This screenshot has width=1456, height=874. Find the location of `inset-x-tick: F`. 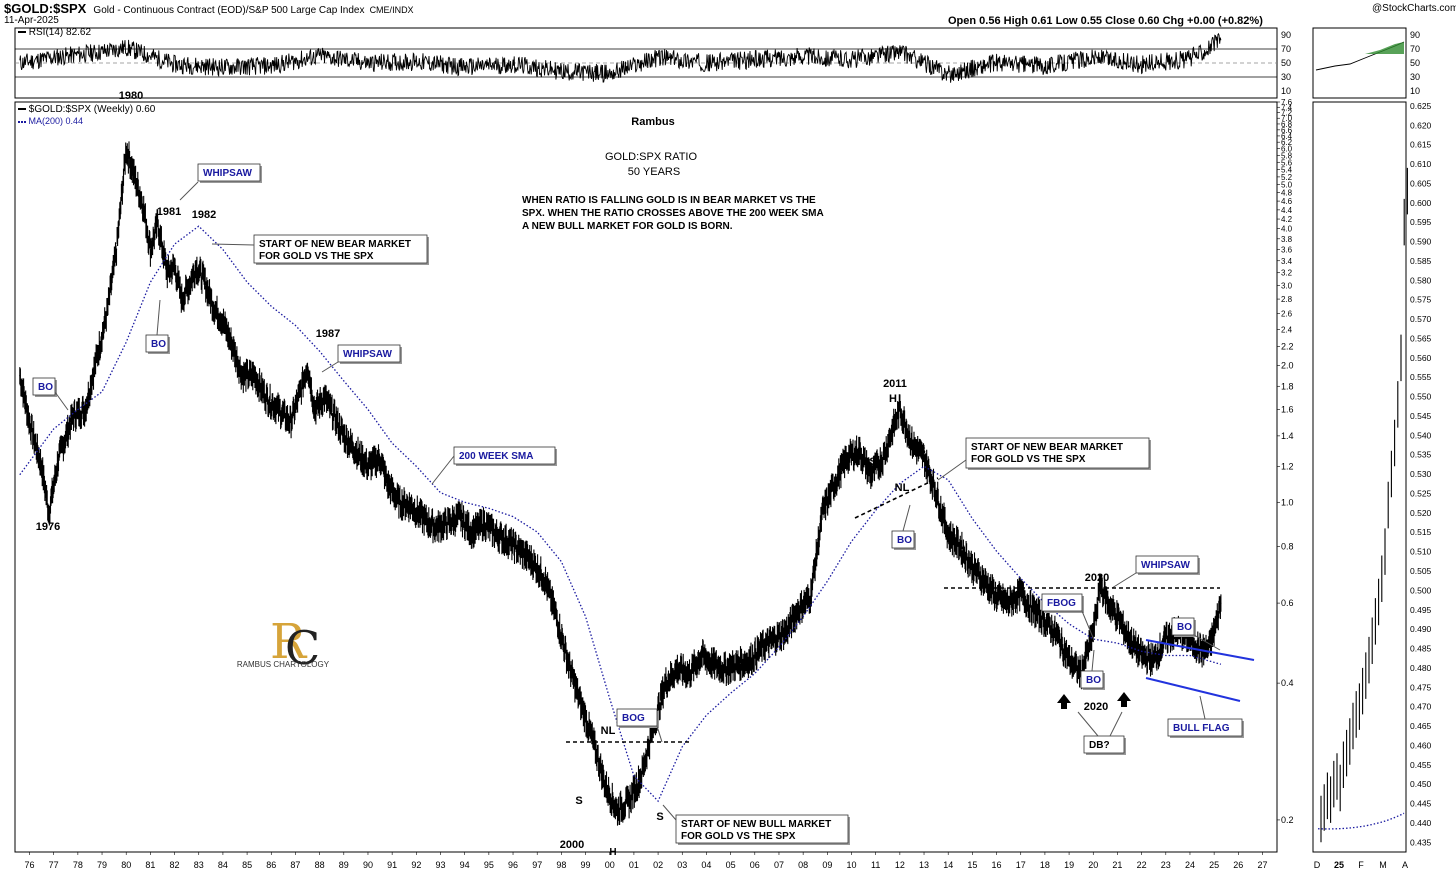

inset-x-tick: F is located at coordinates (1361, 865).